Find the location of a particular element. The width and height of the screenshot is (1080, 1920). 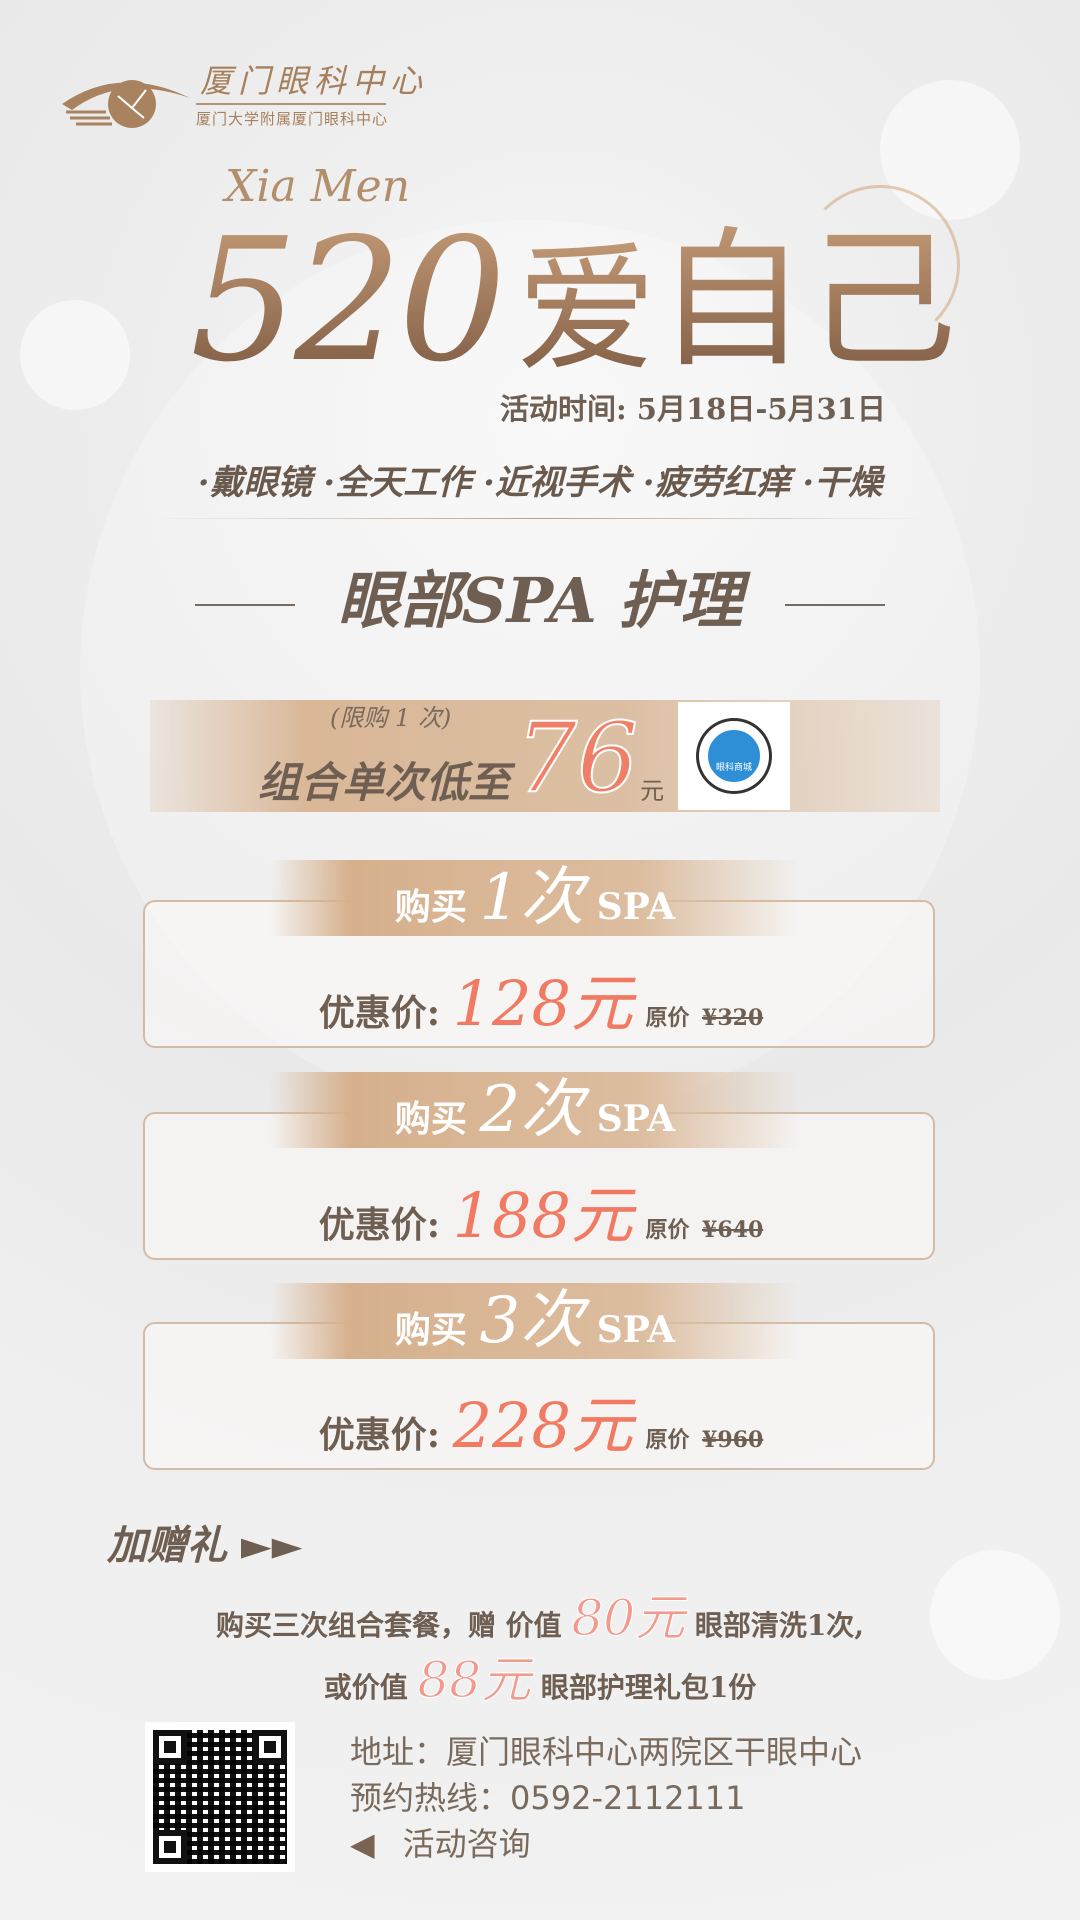

banner-count: 1次 is located at coordinates (532, 898).